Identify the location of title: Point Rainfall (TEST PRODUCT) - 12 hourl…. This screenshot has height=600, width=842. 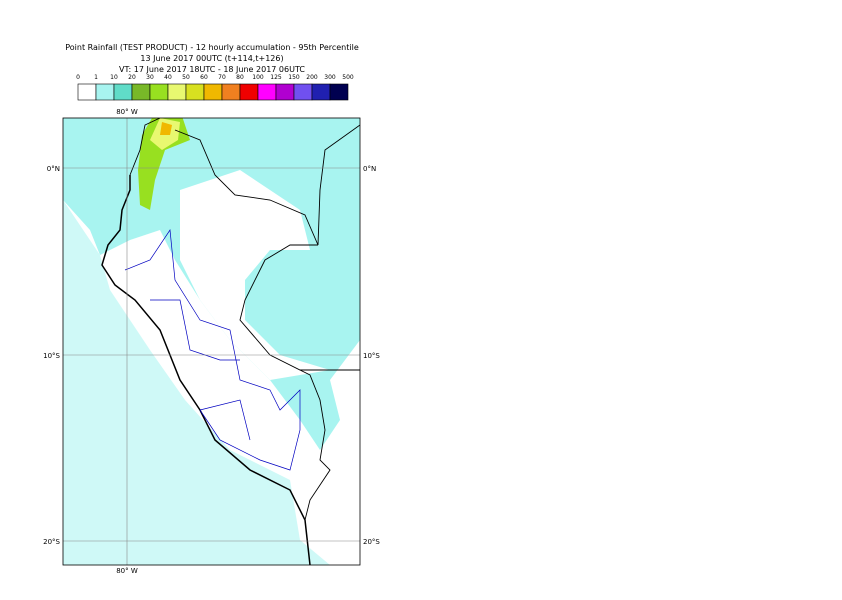
(212, 47).